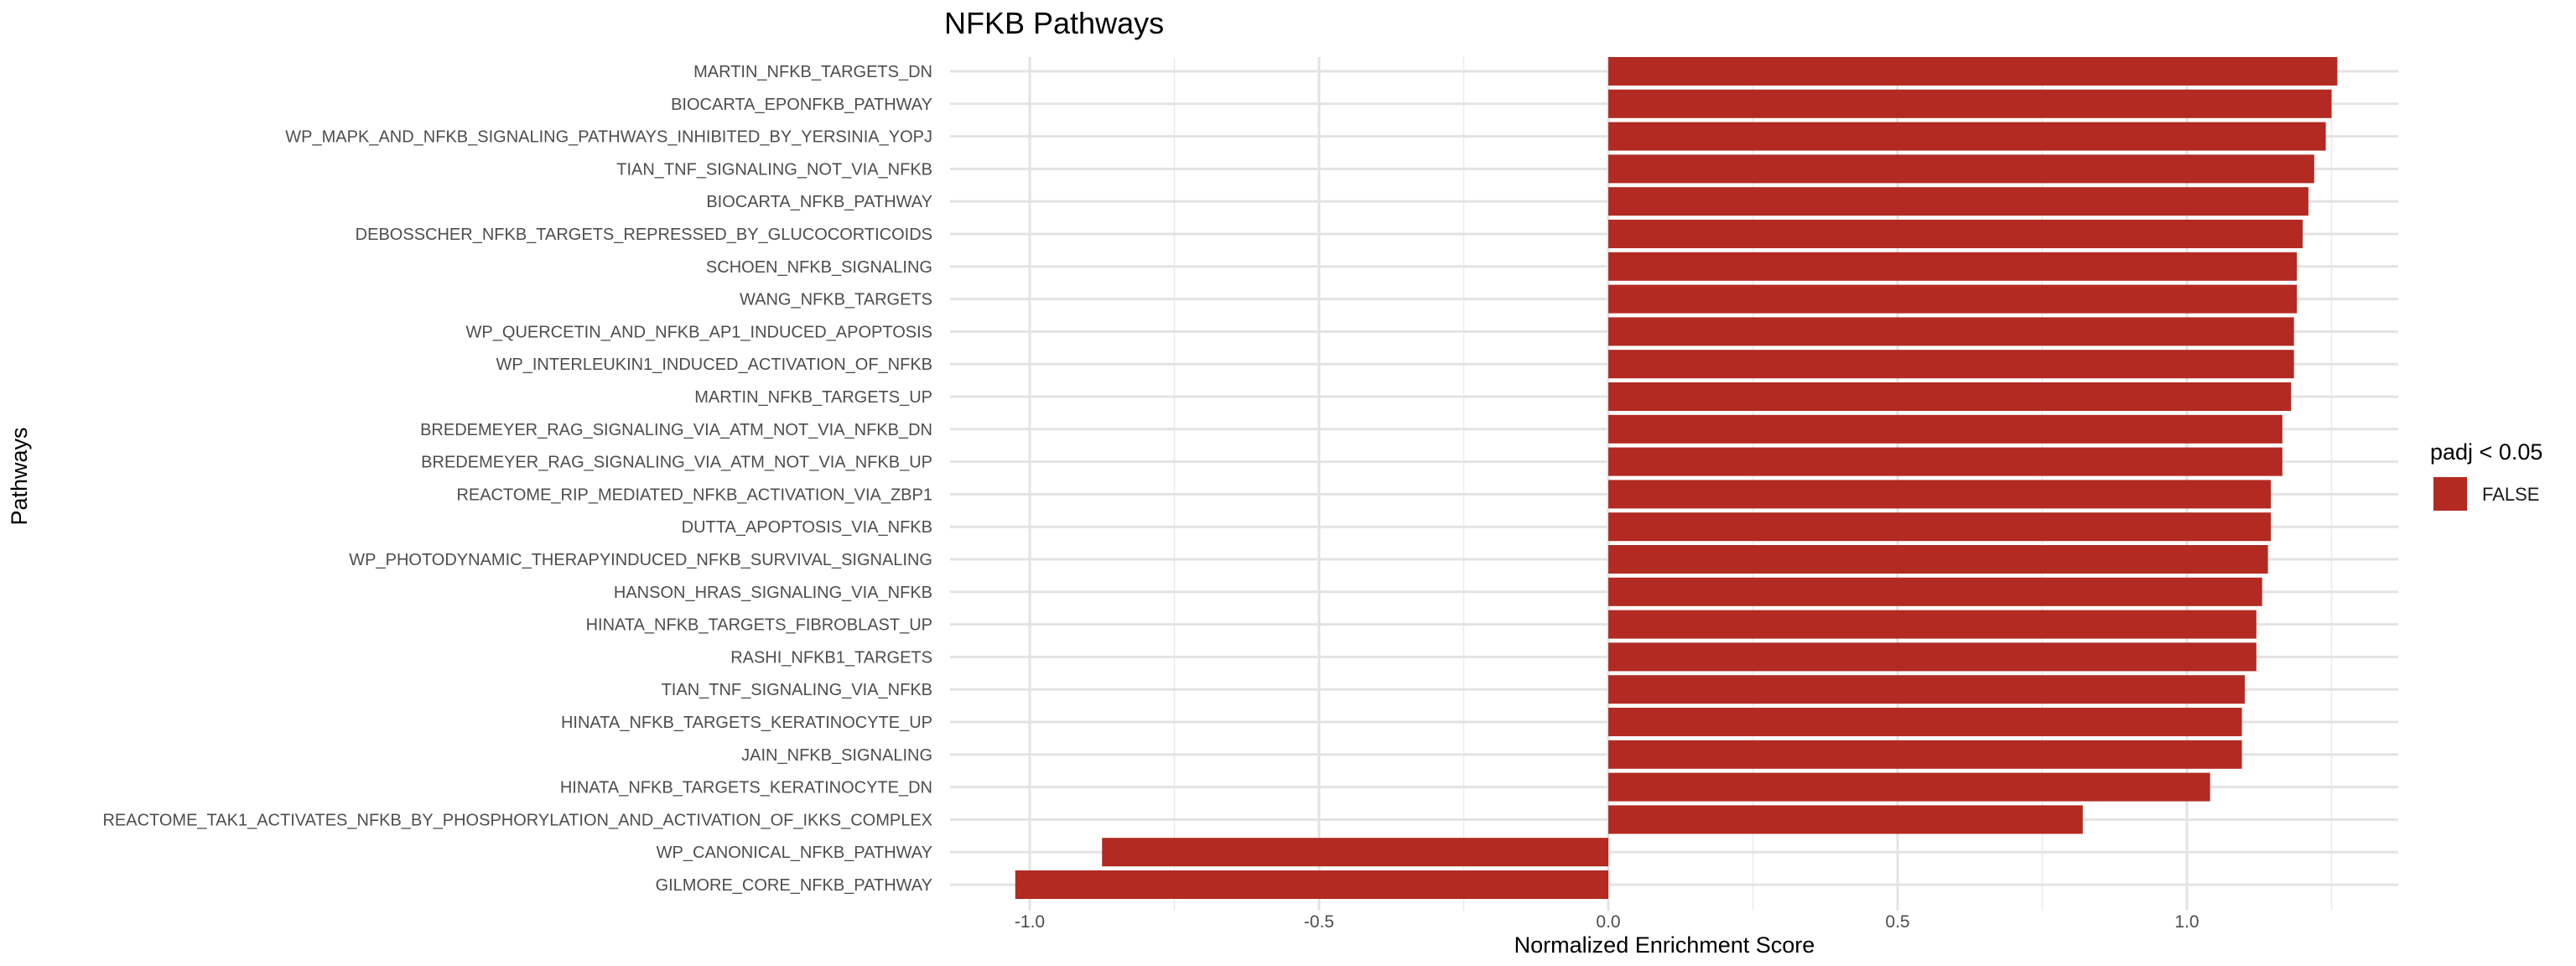  What do you see at coordinates (794, 885) in the screenshot?
I see `category-label: GILMORE_CORE_NFKB_PATHWAY` at bounding box center [794, 885].